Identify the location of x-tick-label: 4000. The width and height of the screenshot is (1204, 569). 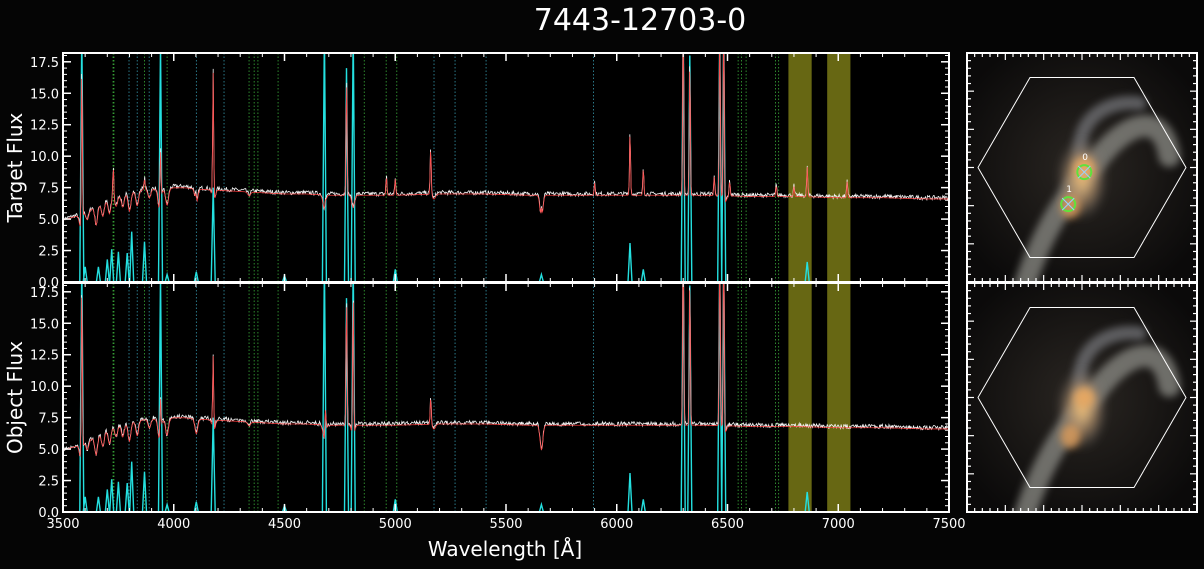
(173, 524).